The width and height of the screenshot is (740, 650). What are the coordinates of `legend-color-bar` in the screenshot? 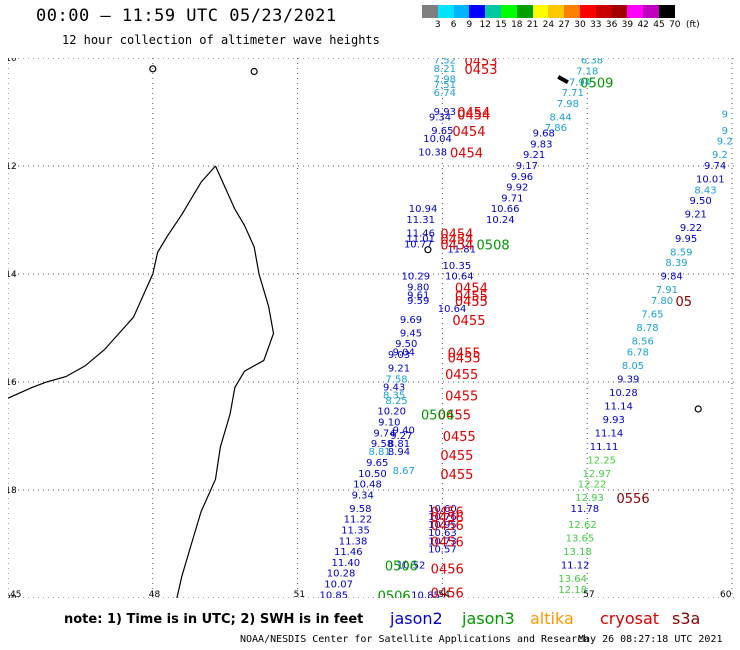 It's located at (581, 11).